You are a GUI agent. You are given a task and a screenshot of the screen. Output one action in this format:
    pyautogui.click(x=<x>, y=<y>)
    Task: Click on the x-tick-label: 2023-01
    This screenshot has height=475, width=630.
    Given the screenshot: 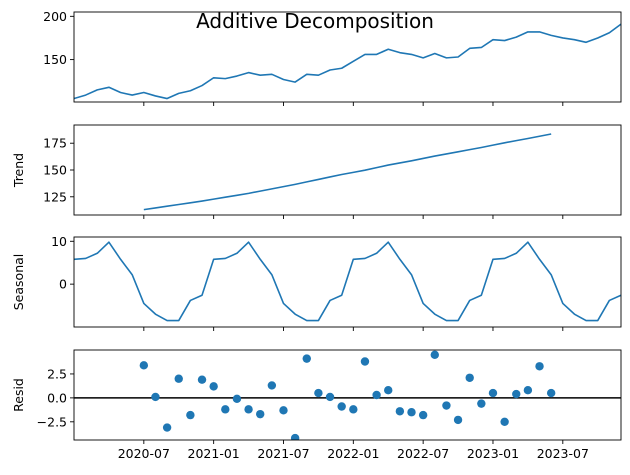 What is the action you would take?
    pyautogui.click(x=493, y=453)
    